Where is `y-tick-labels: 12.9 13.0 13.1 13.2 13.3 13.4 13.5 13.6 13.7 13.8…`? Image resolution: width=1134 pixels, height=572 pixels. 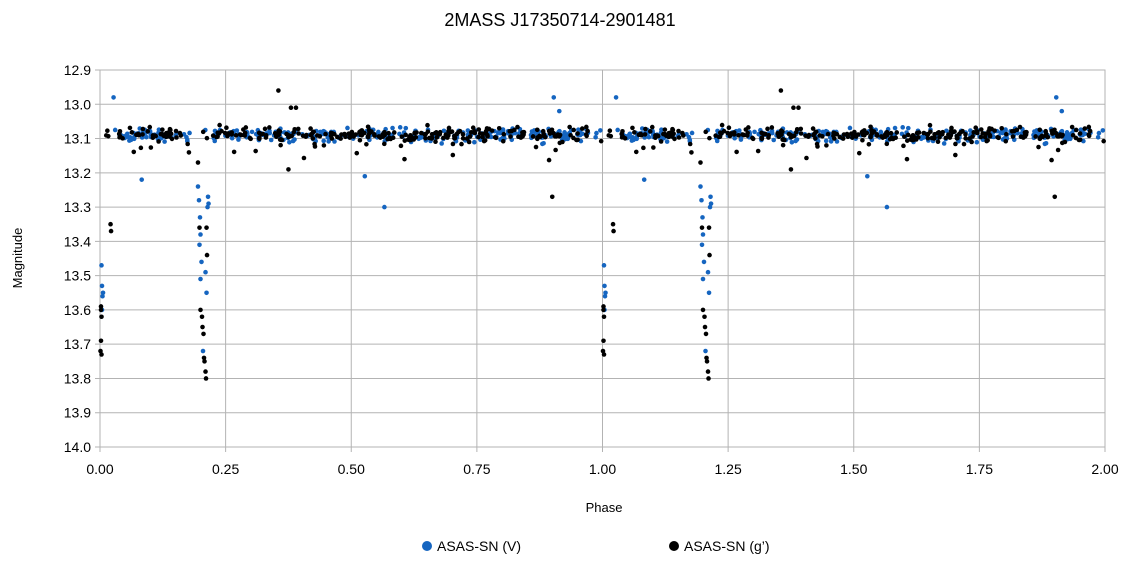 y-tick-labels: 12.9 13.0 13.1 13.2 13.3 13.4 13.5 13.6 13.7 13.8… is located at coordinates (77, 258).